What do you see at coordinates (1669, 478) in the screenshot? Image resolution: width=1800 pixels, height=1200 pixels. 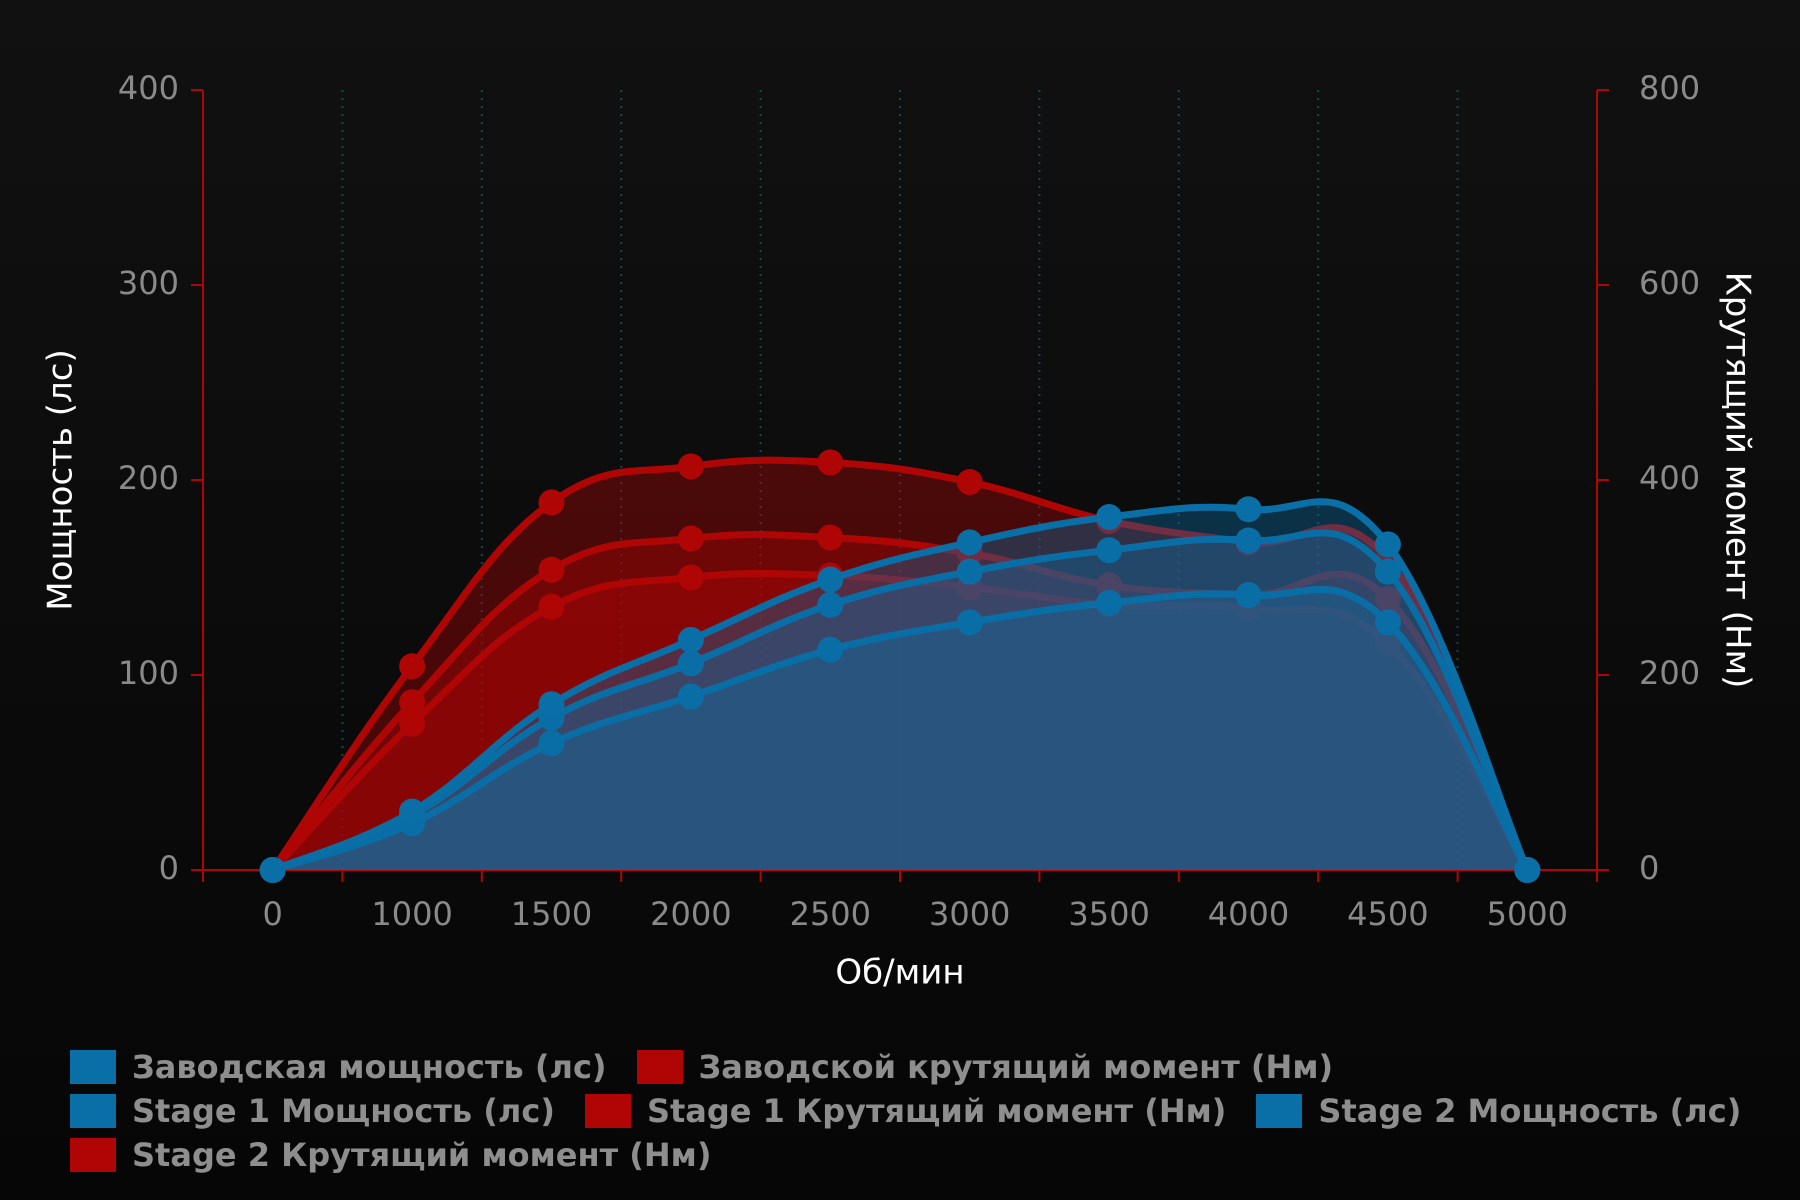 I see `y2-tick-label: 400` at bounding box center [1669, 478].